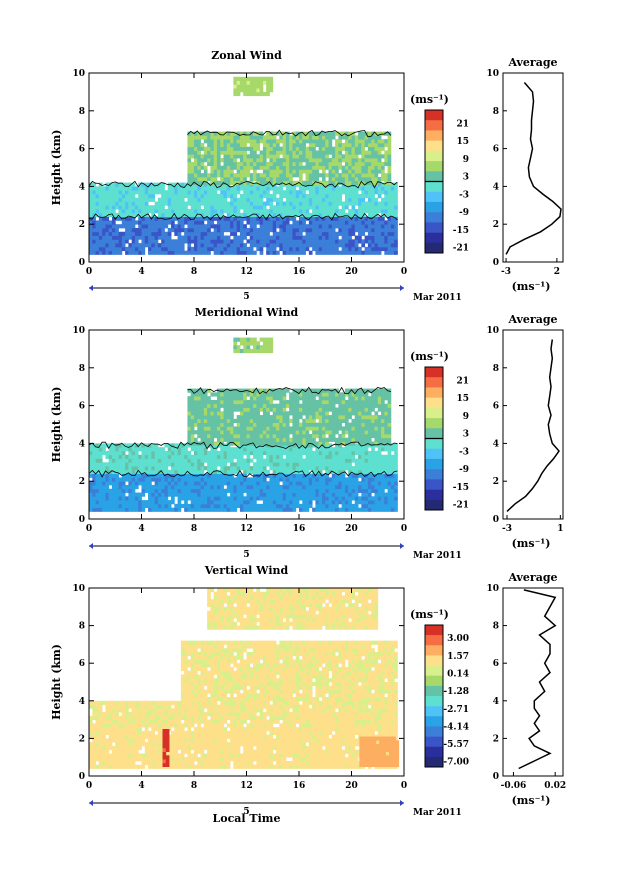 Image resolution: width=618 pixels, height=873 pixels. What do you see at coordinates (243, 235) in the screenshot?
I see `heatmap-layer` at bounding box center [243, 235].